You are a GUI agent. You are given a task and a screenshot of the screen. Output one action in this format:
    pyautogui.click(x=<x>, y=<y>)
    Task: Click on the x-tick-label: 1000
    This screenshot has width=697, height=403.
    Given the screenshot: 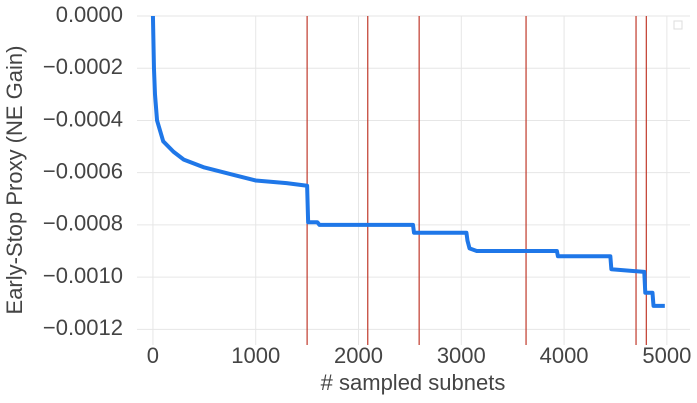 What is the action you would take?
    pyautogui.click(x=255, y=355)
    